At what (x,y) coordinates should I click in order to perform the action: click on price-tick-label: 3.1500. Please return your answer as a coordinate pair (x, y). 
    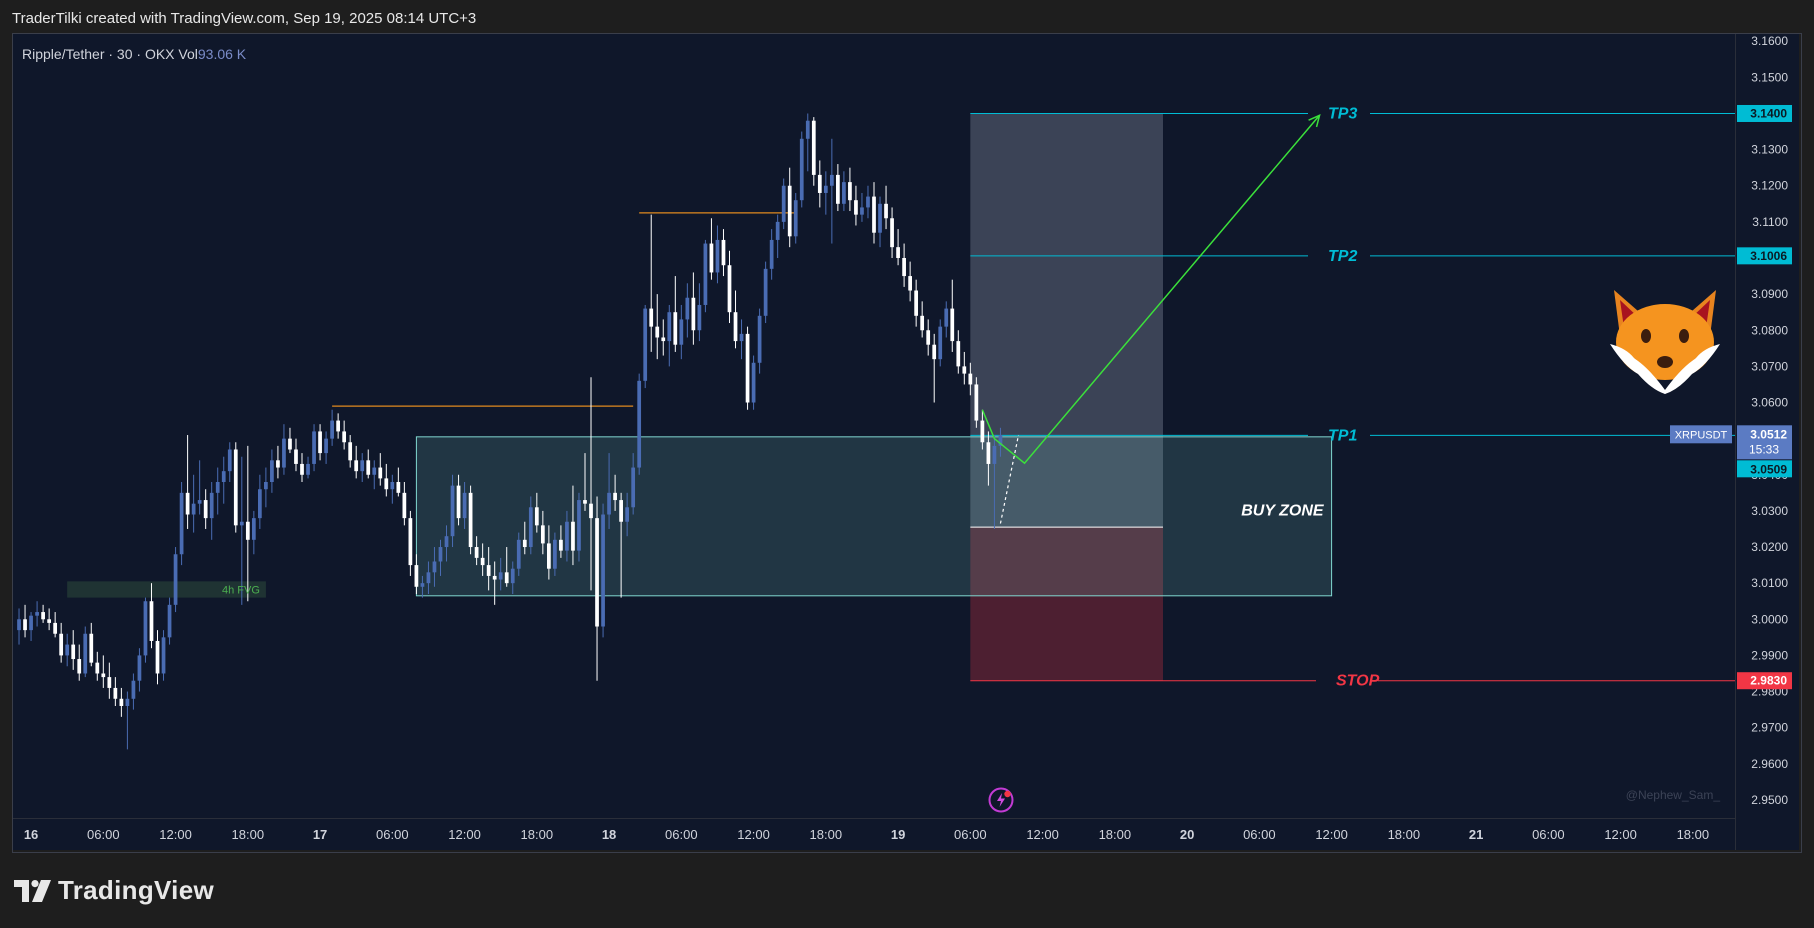
    Looking at the image, I should click on (1769, 77).